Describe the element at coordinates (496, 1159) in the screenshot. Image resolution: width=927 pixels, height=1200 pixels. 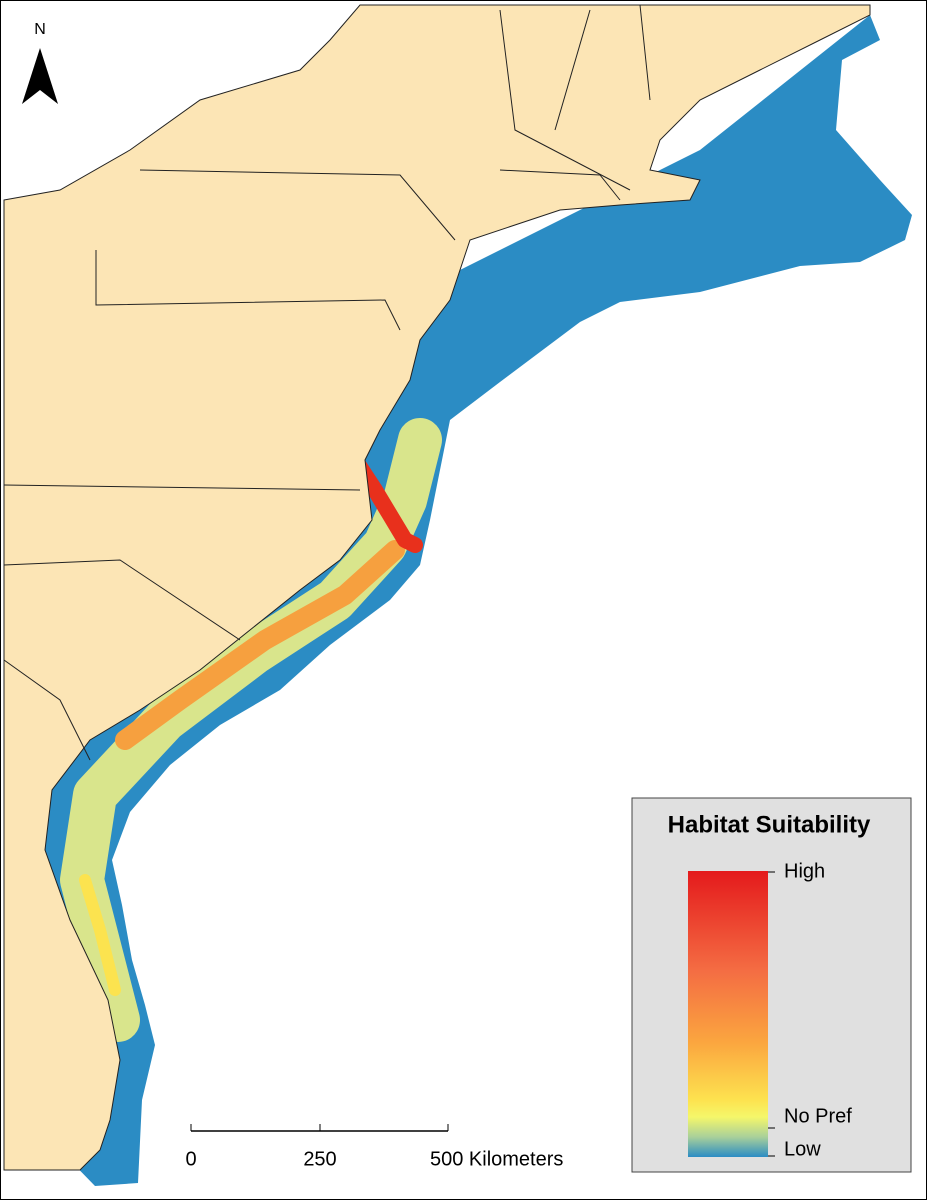
I see `scale-label: 500 Kilometers` at that location.